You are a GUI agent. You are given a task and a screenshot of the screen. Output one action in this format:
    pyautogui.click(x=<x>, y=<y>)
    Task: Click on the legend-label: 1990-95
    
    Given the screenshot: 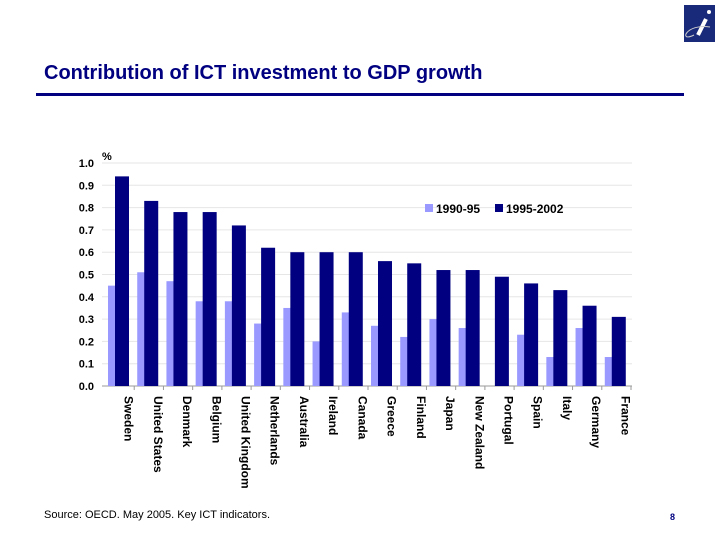 What is the action you would take?
    pyautogui.click(x=458, y=209)
    